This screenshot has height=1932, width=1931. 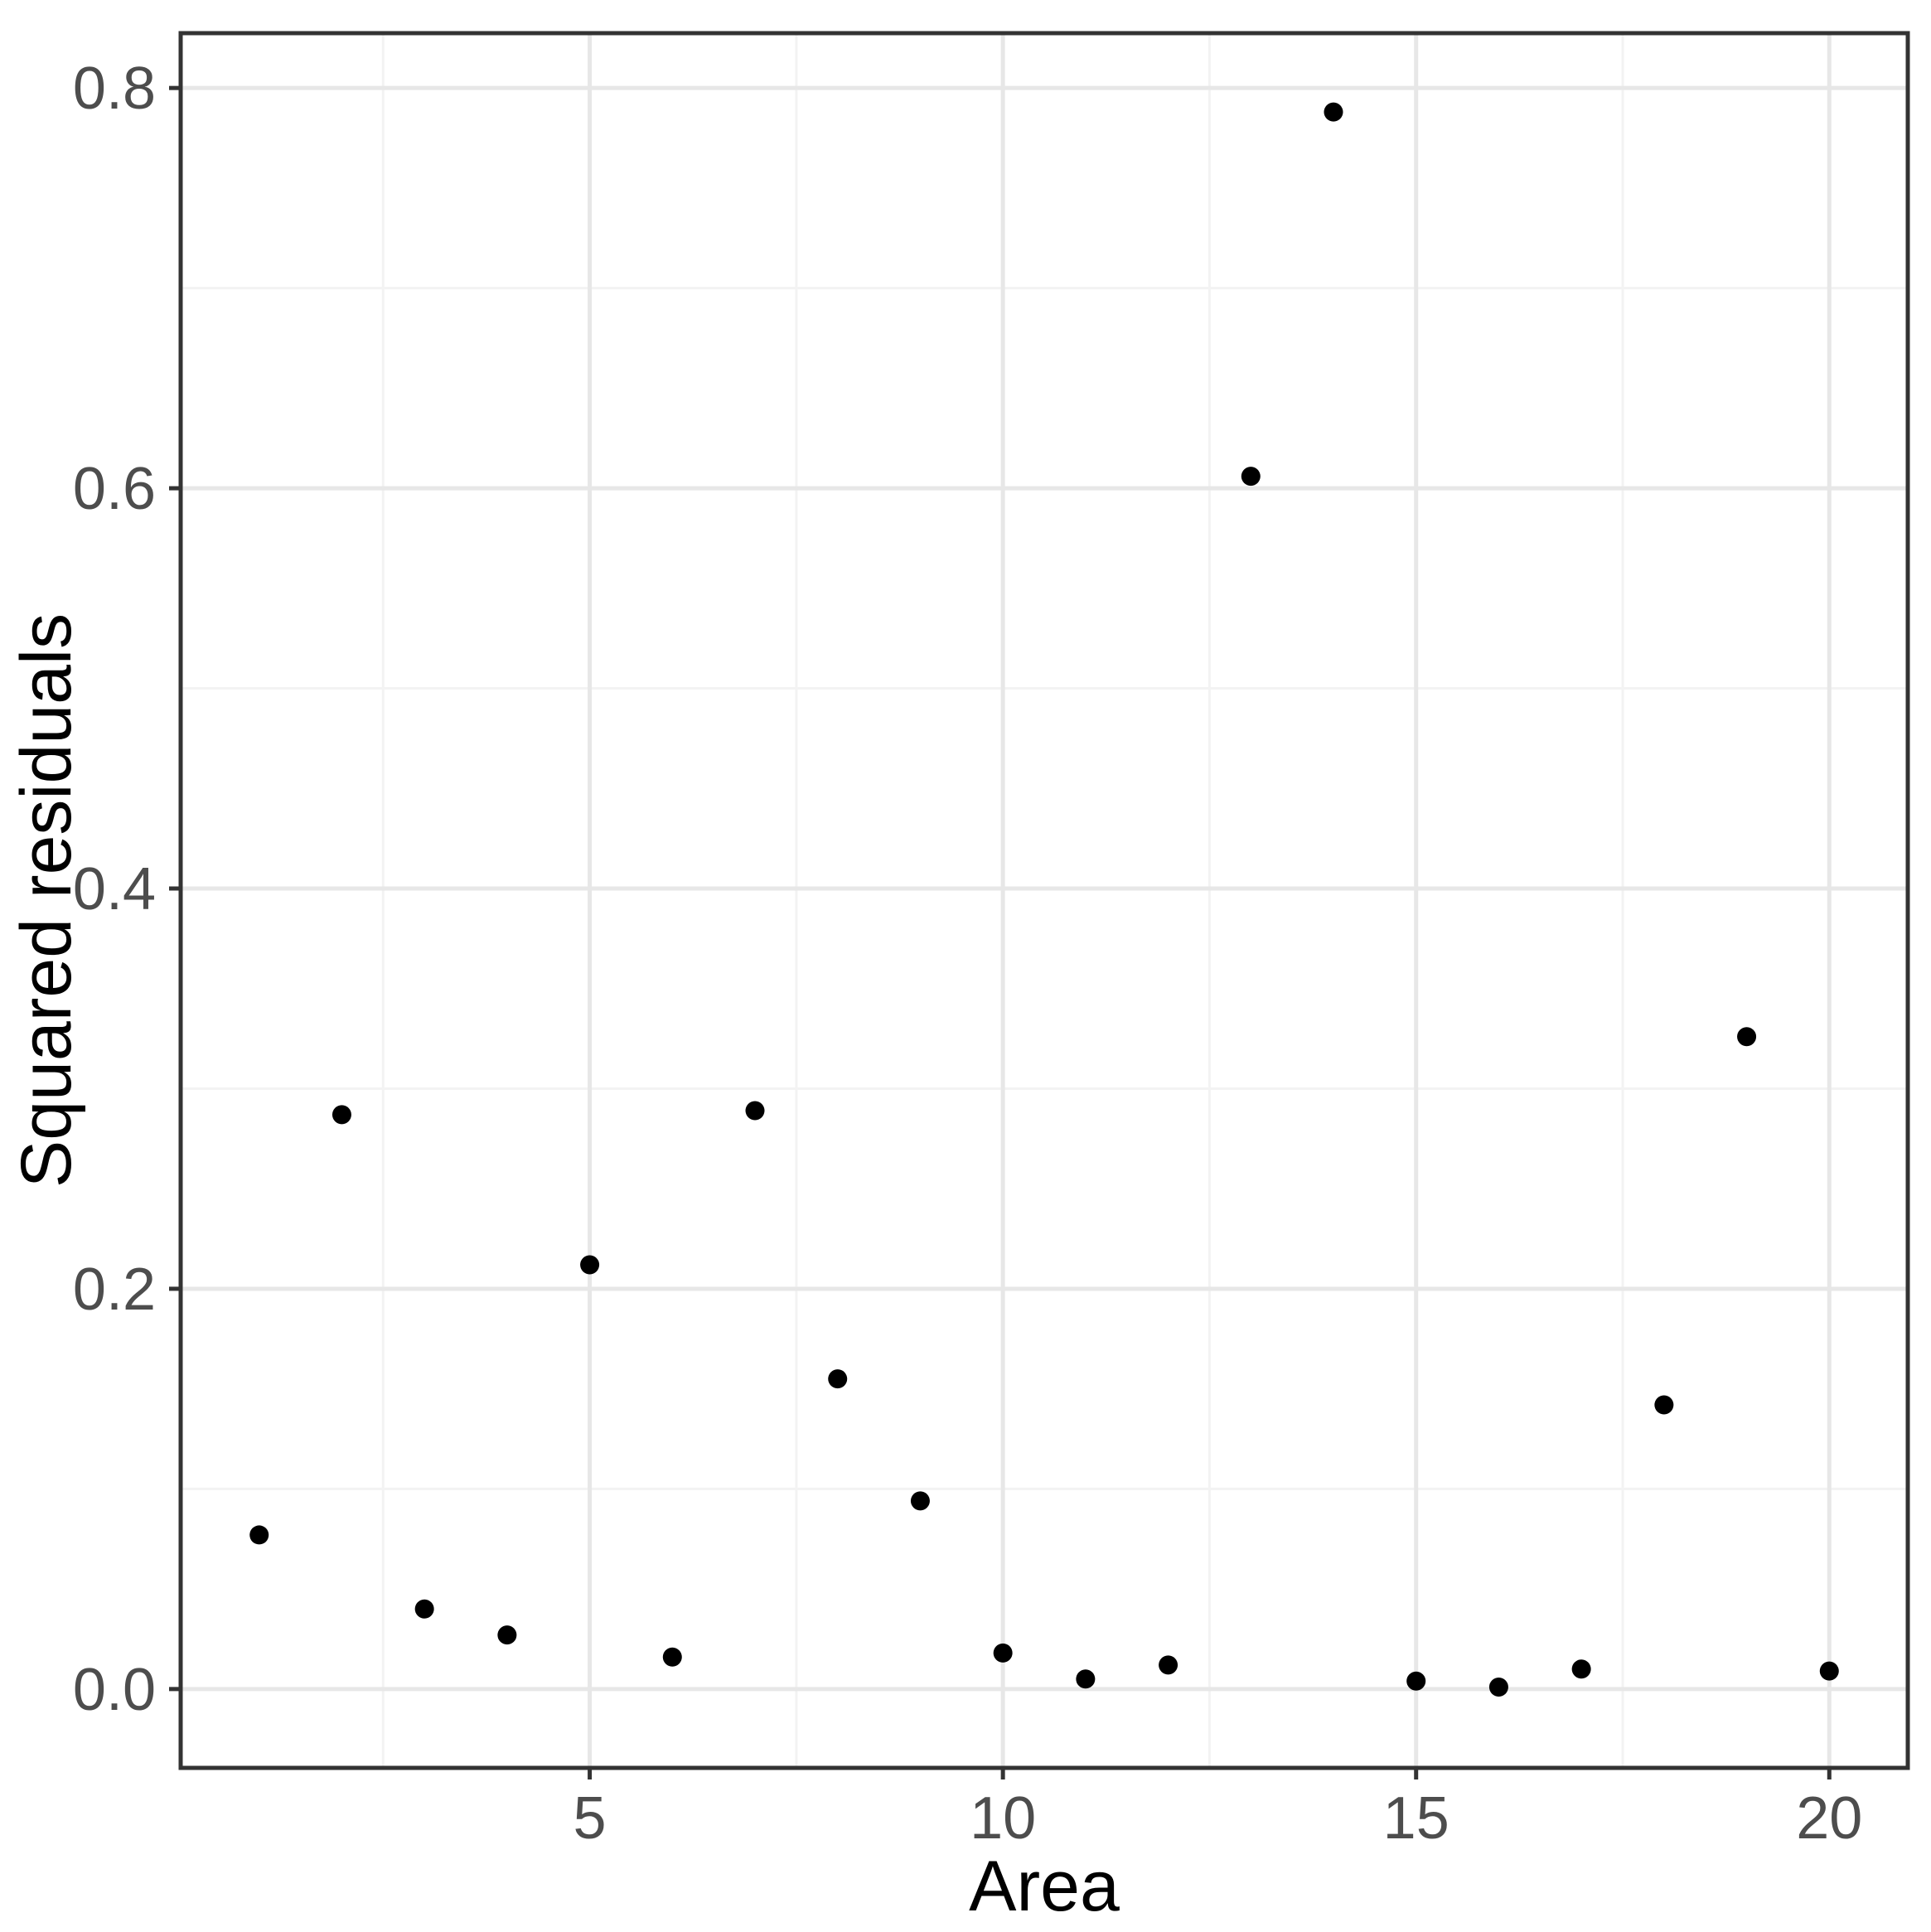 I want to click on y-tick-label: 0.8, so click(x=114, y=89).